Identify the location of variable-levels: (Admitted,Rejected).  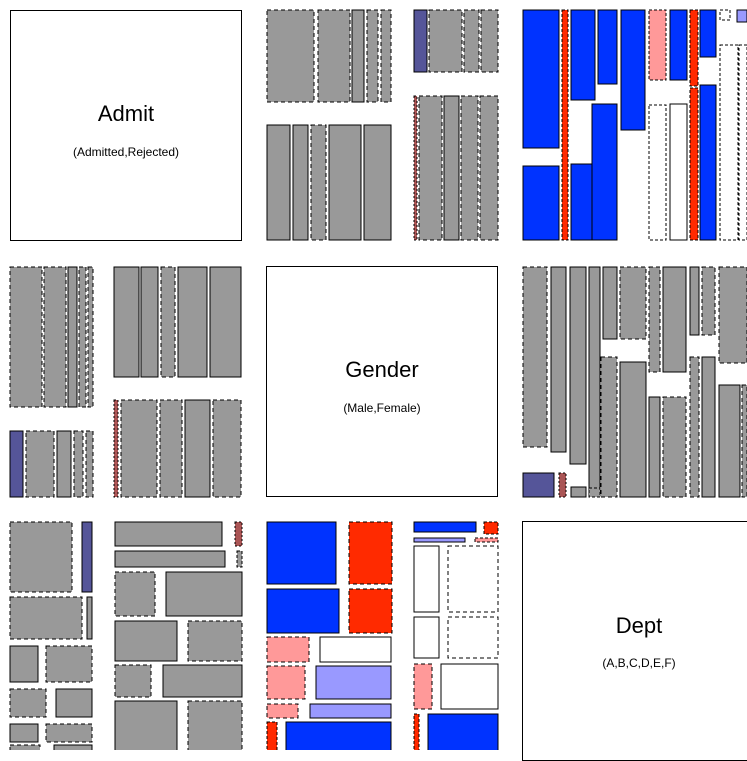
(126, 152).